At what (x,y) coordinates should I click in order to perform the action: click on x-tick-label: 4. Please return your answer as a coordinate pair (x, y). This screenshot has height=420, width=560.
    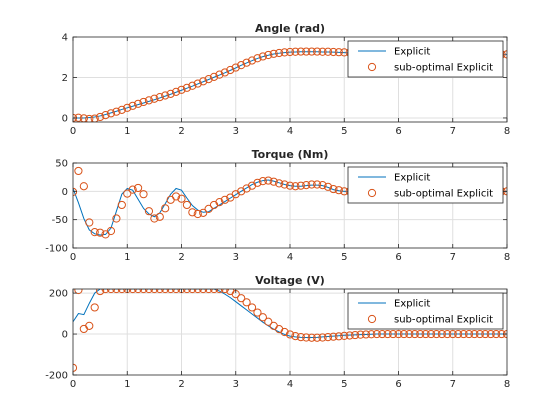
    Looking at the image, I should click on (290, 131).